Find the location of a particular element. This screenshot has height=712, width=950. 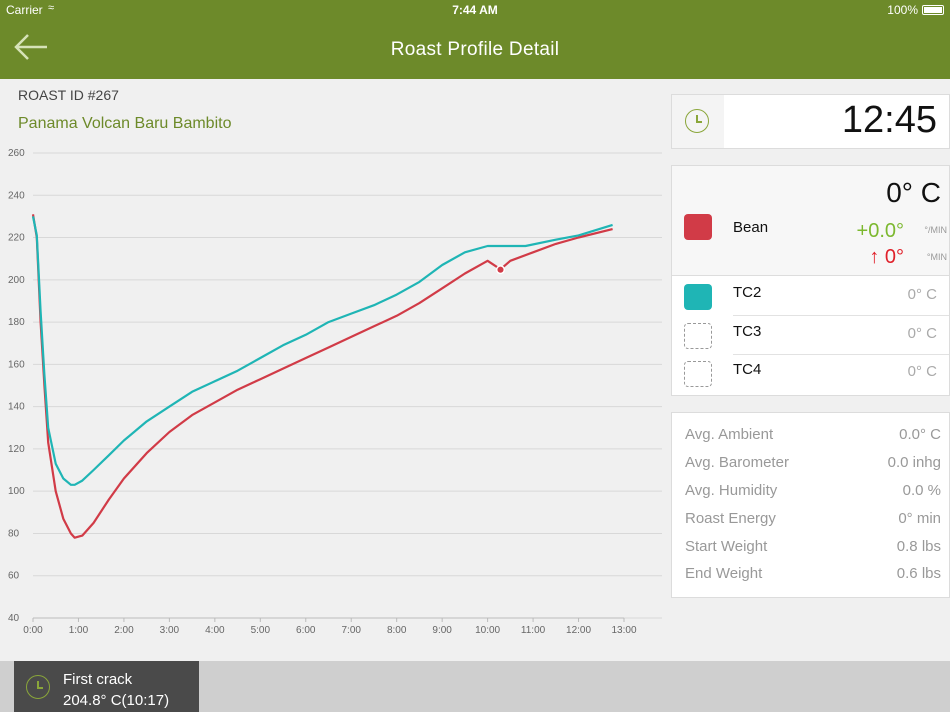

battery-icon is located at coordinates (933, 10).